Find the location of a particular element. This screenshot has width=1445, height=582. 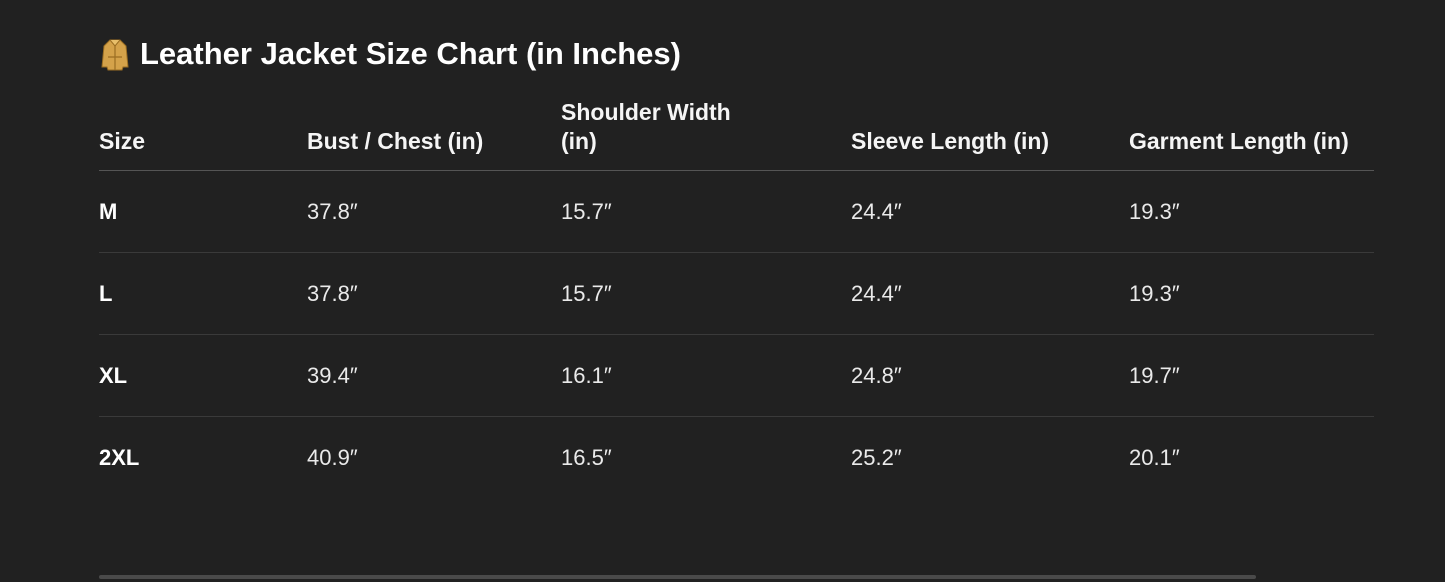

table-row: M 37.8″ 15.7″ 24.4″ 19.3″ is located at coordinates (736, 211).